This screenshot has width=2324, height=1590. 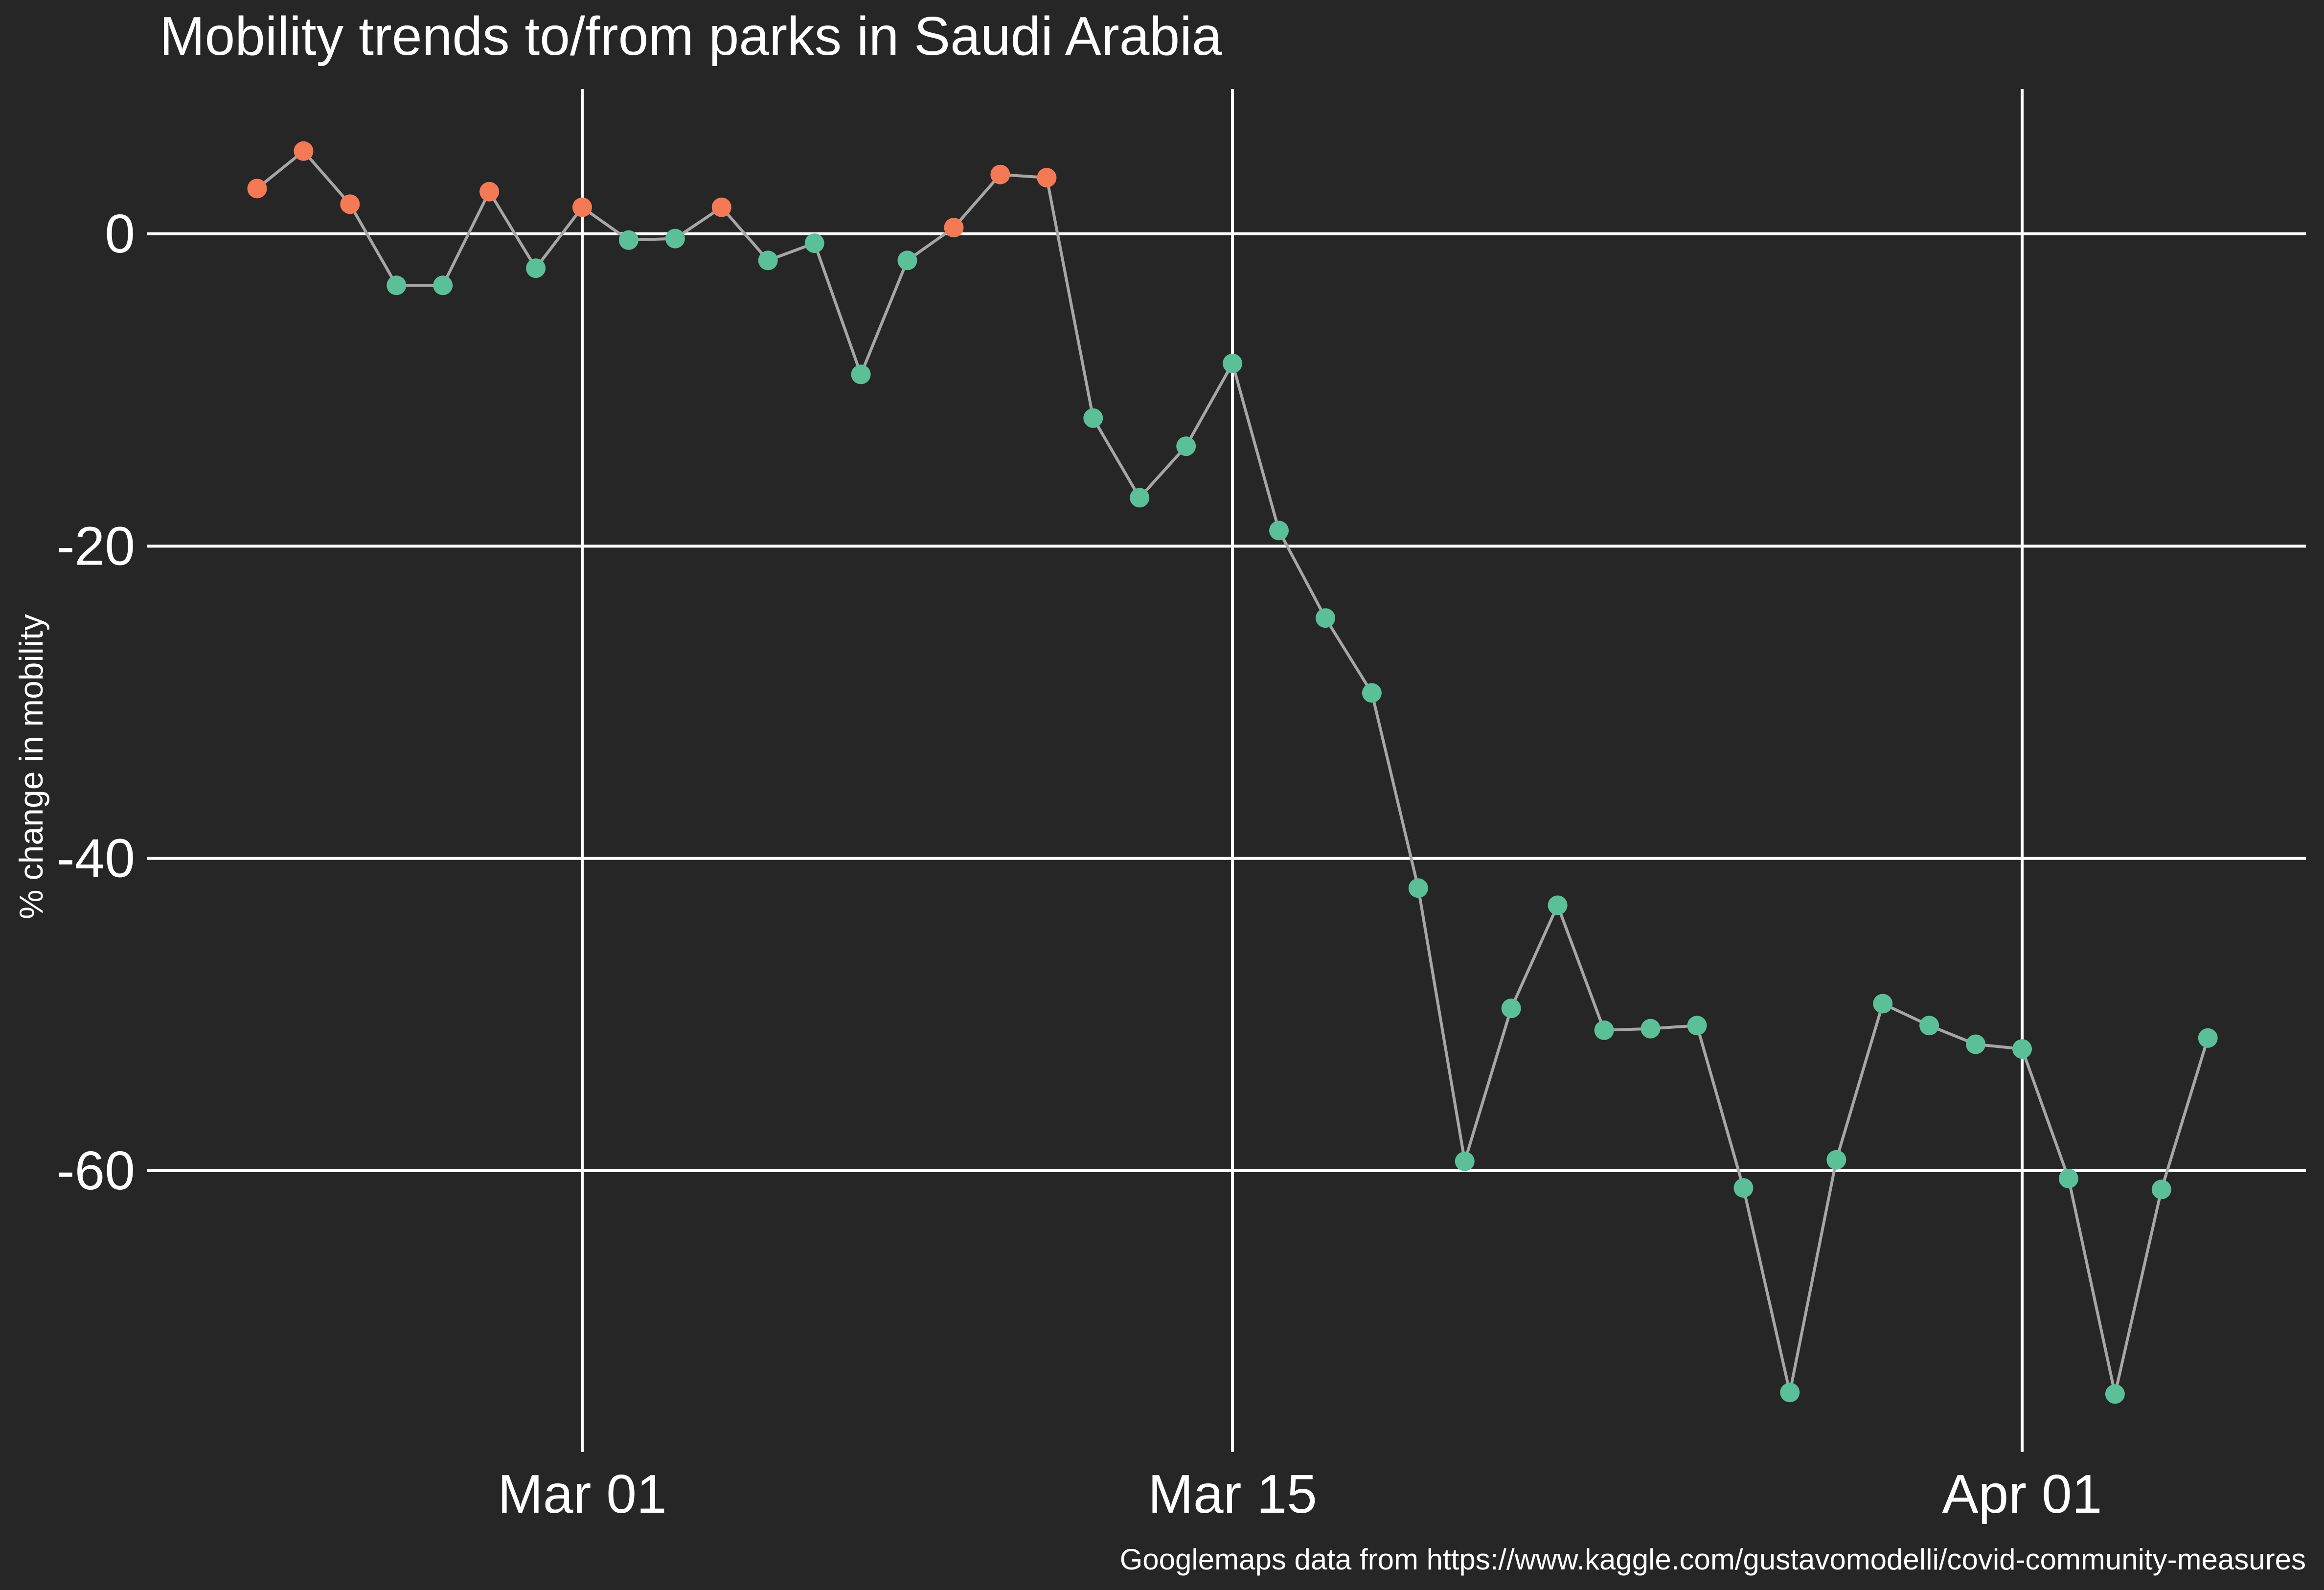 I want to click on x-tick-label: Apr 01, so click(x=2022, y=1494).